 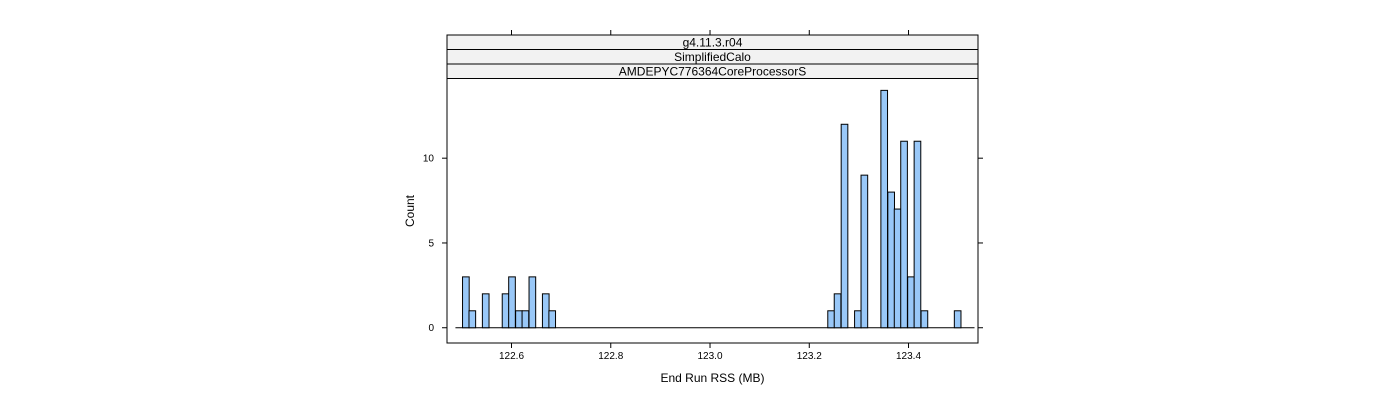 What do you see at coordinates (511, 356) in the screenshot?
I see `x-tick-label-1: 122.6` at bounding box center [511, 356].